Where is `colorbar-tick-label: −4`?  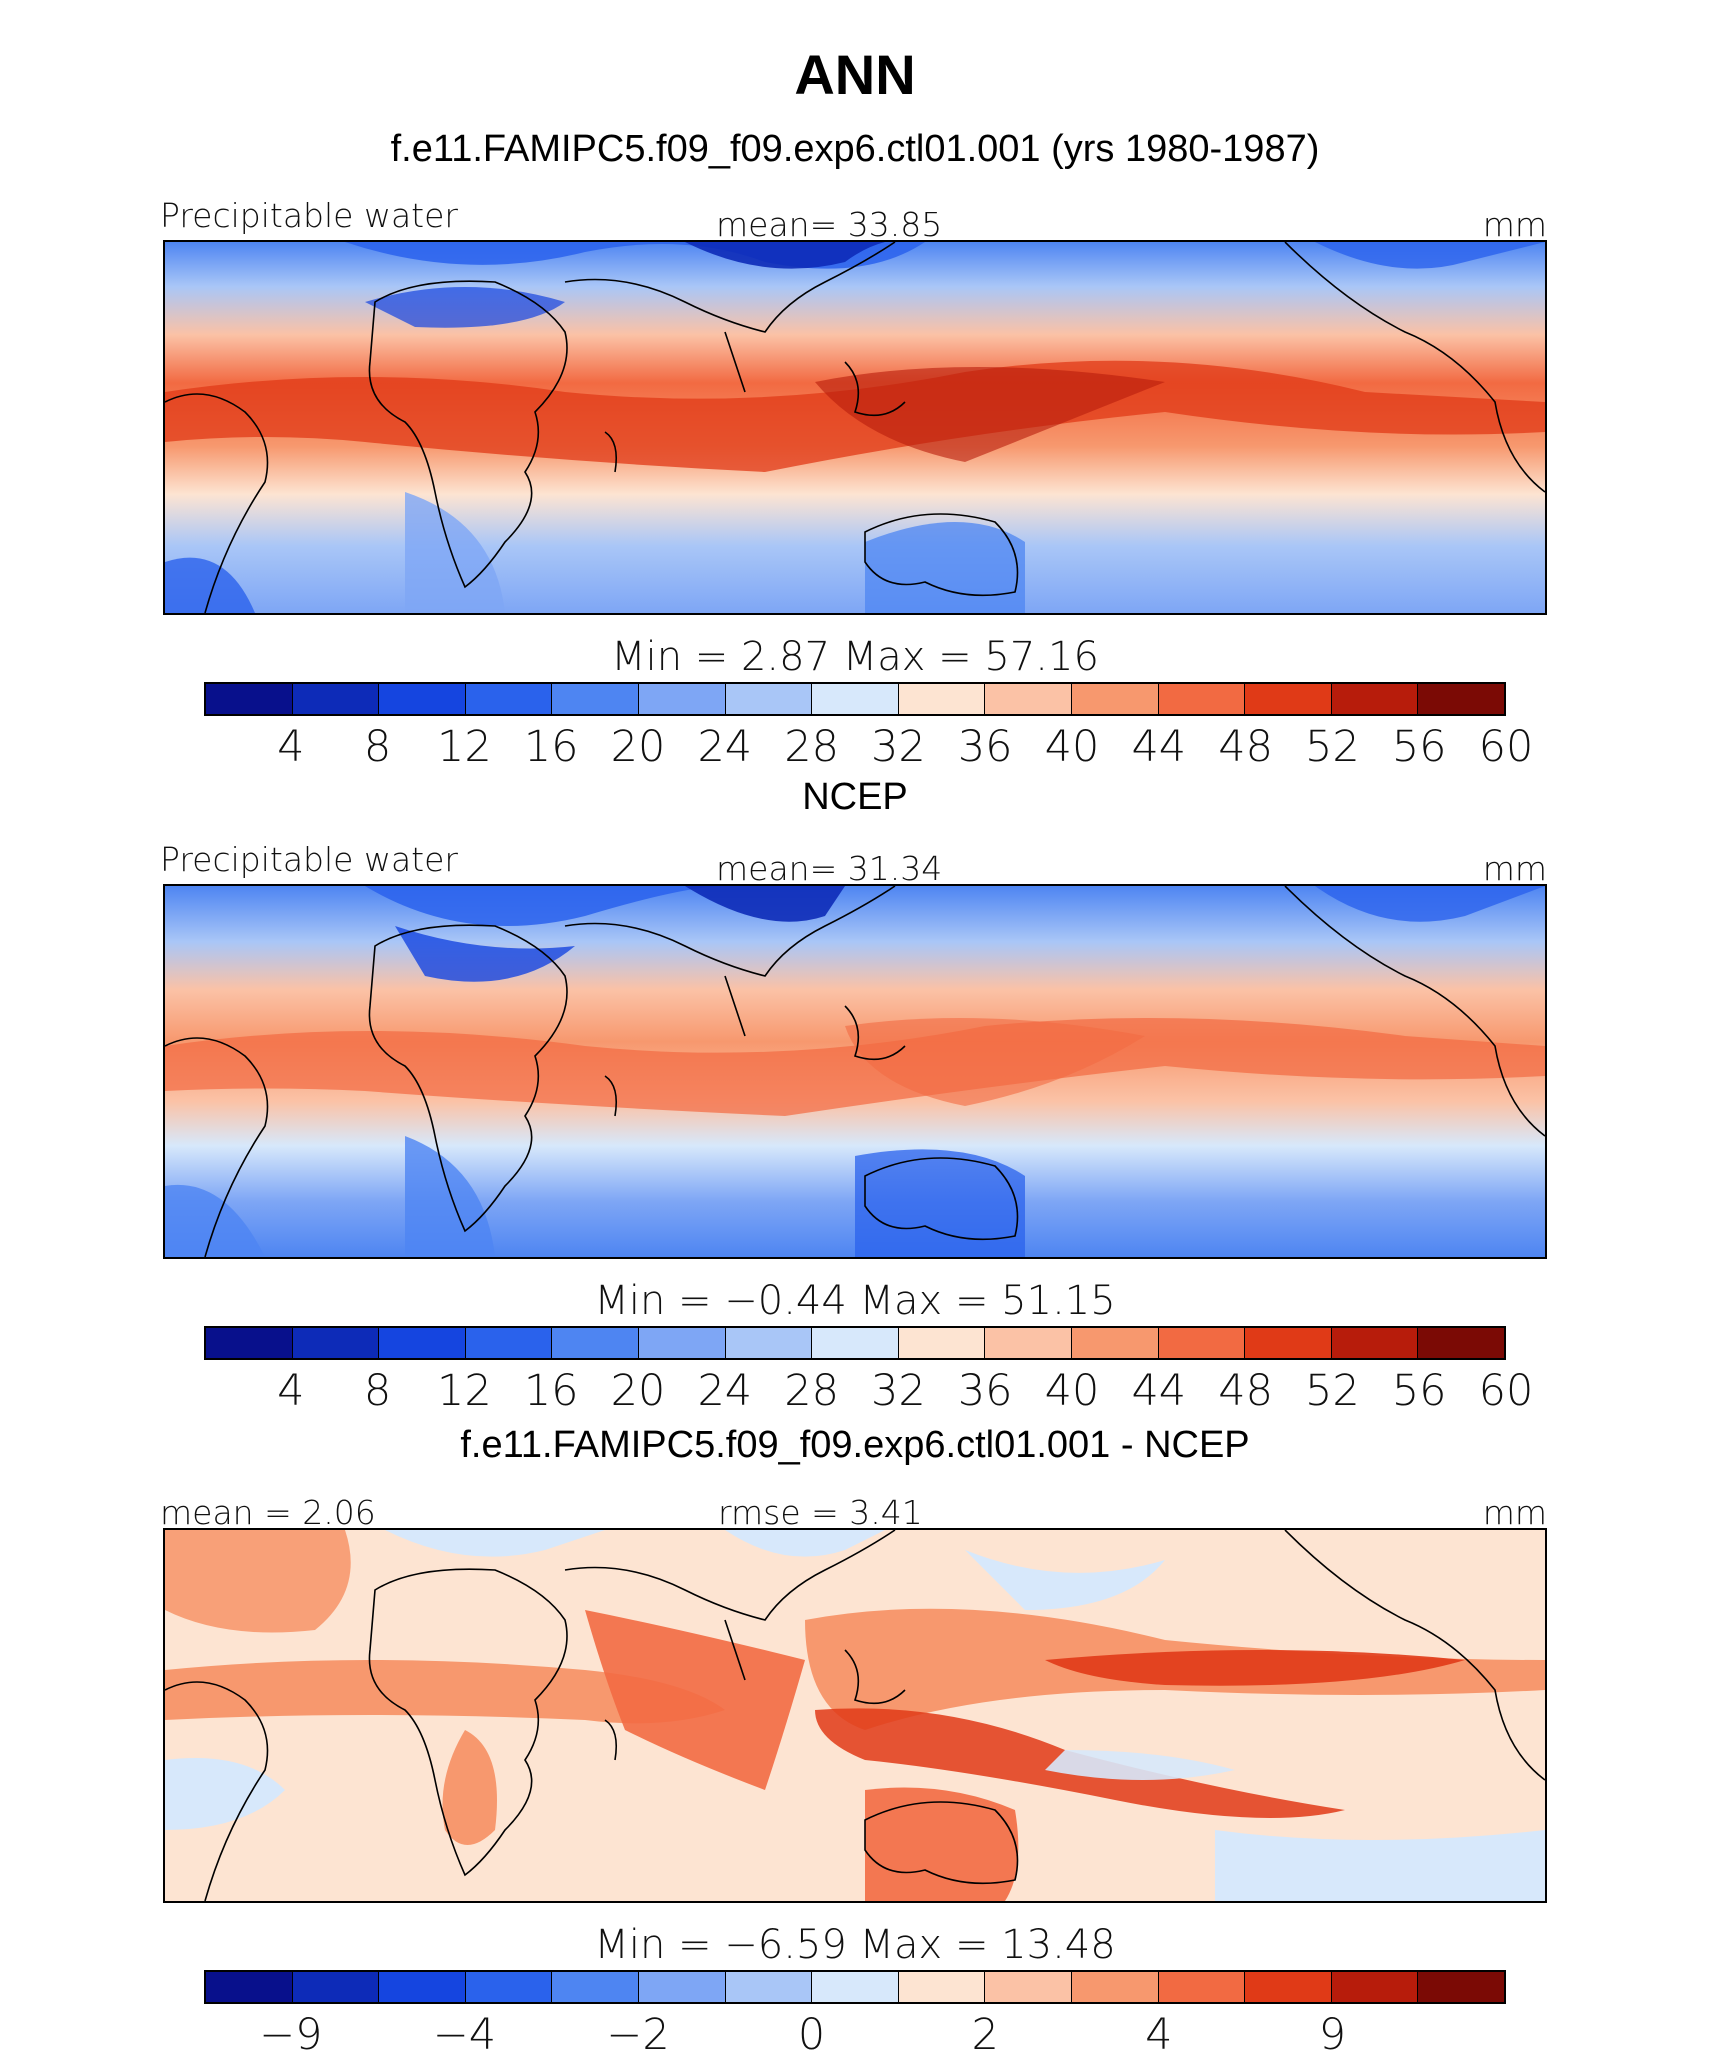 colorbar-tick-label: −4 is located at coordinates (464, 2035).